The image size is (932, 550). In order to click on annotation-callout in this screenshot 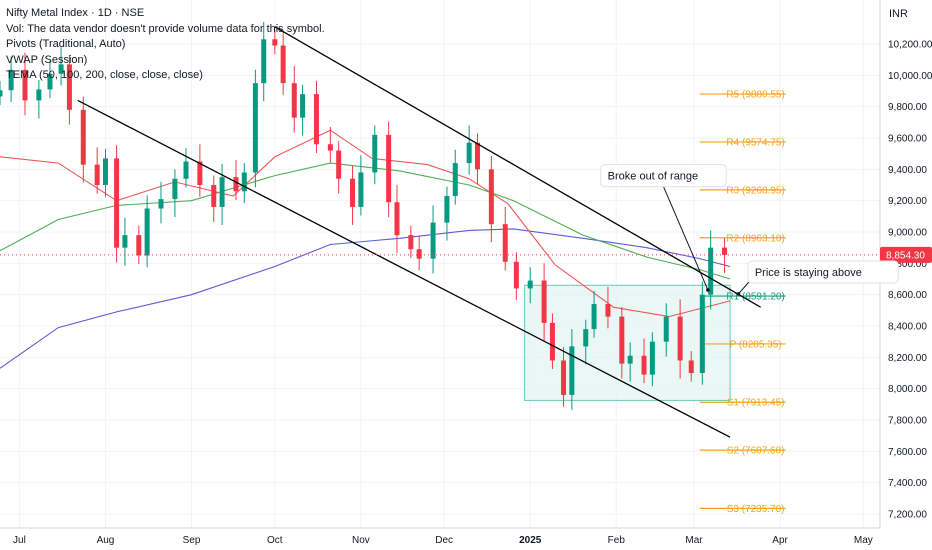, I will do `click(823, 272)`.